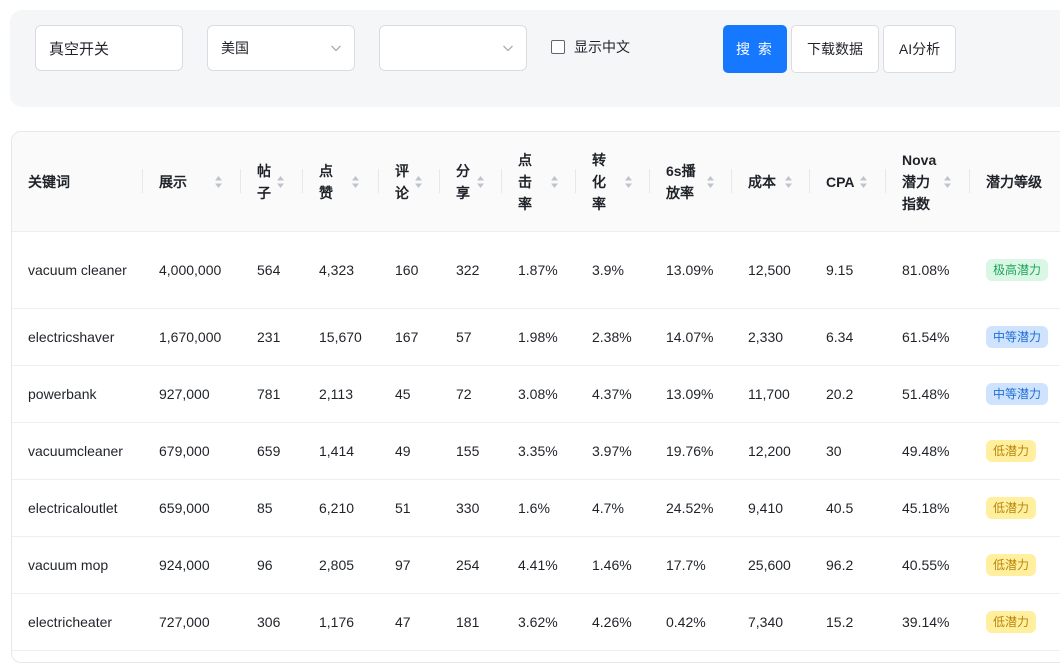 The height and width of the screenshot is (663, 1060). I want to click on cell-ctr: 3.35%, so click(539, 450).